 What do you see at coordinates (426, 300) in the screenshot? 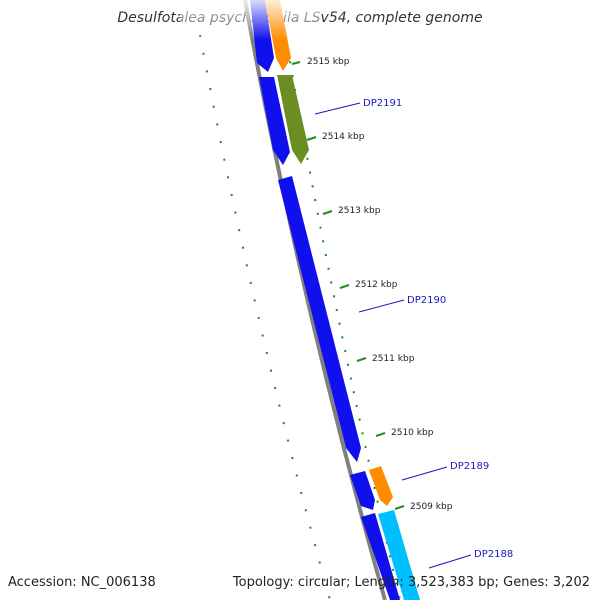
I see `gene-label-dp2190: DP2190` at bounding box center [426, 300].